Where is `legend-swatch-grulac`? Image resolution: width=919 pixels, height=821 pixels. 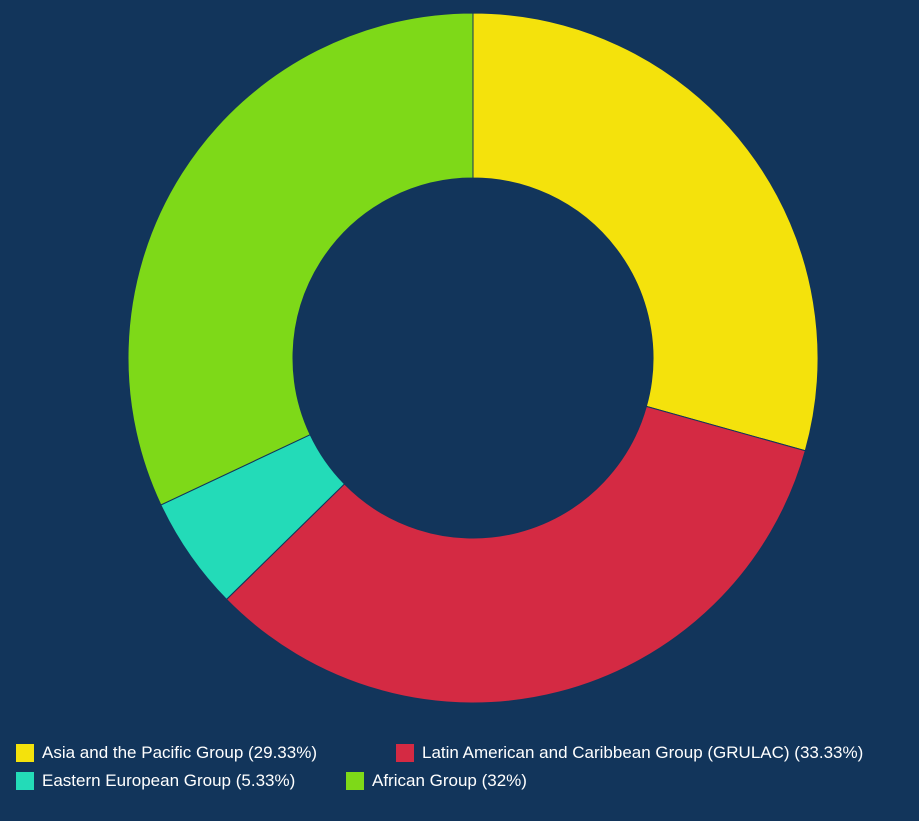
legend-swatch-grulac is located at coordinates (405, 753).